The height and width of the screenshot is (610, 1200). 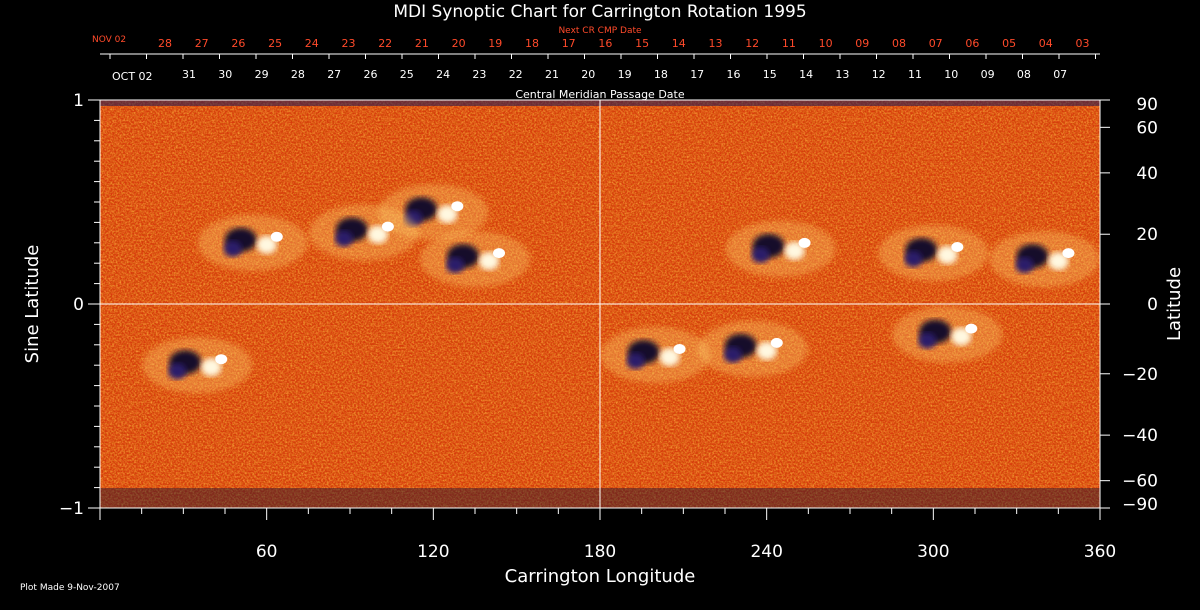 What do you see at coordinates (189, 74) in the screenshot?
I see `top-white-date-label: 31` at bounding box center [189, 74].